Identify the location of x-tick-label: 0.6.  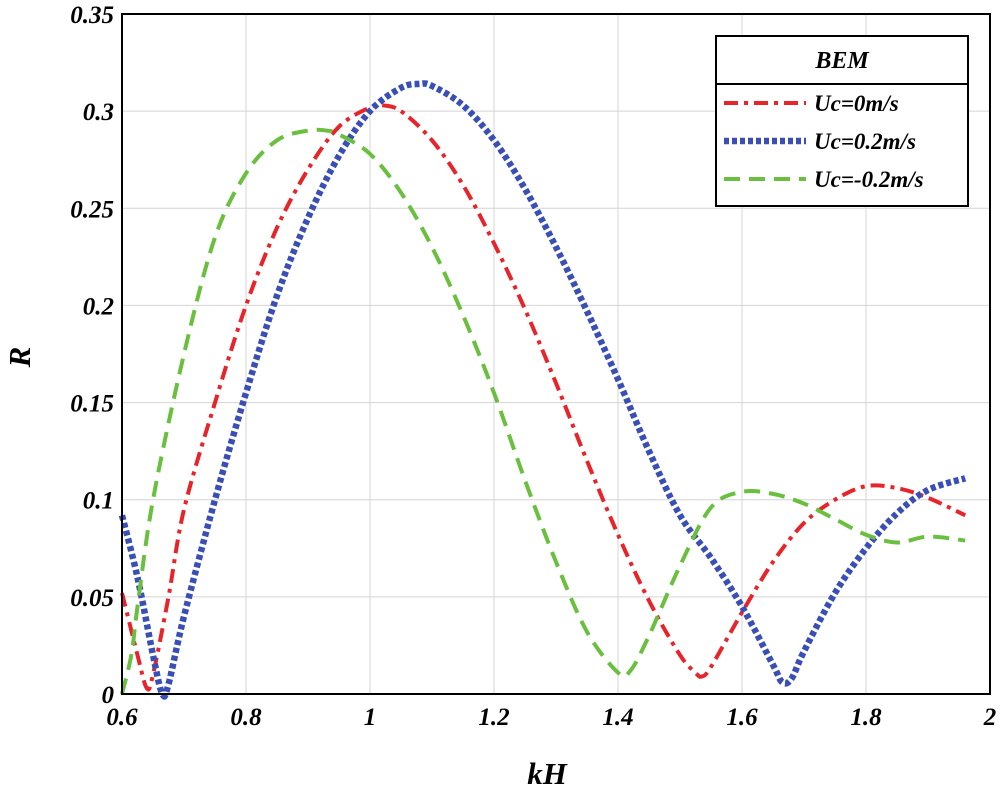
(122, 717).